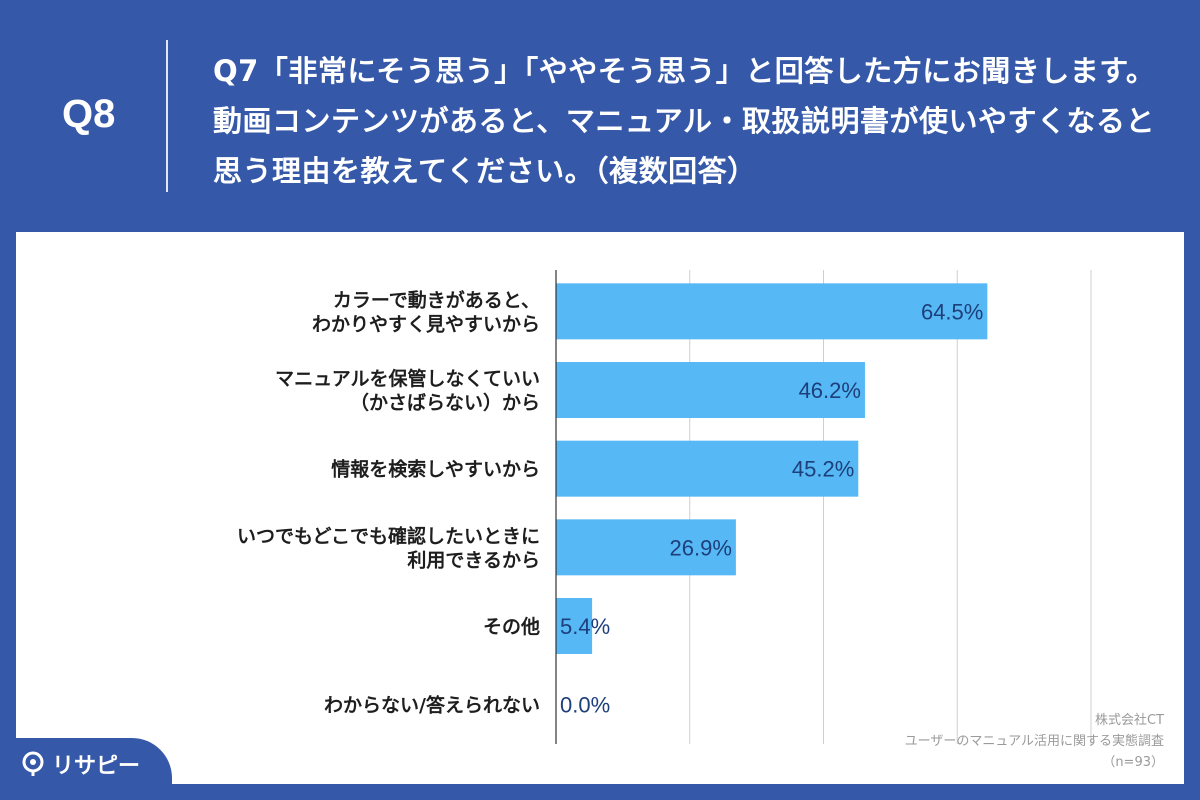  What do you see at coordinates (823, 469) in the screenshot?
I see `data-label: 45.2%` at bounding box center [823, 469].